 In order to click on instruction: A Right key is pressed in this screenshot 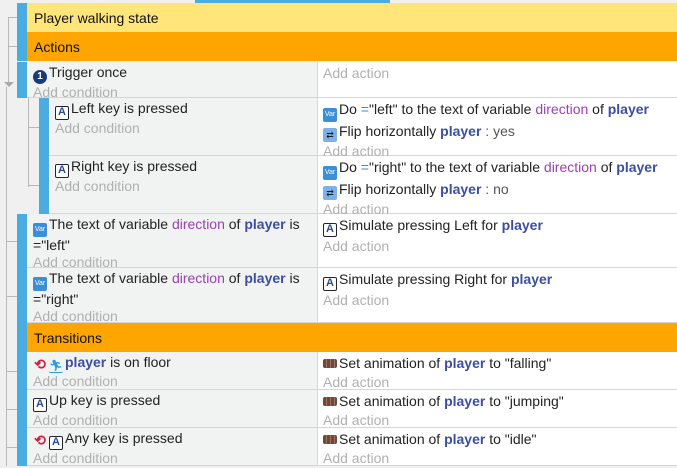, I will do `click(186, 168)`.